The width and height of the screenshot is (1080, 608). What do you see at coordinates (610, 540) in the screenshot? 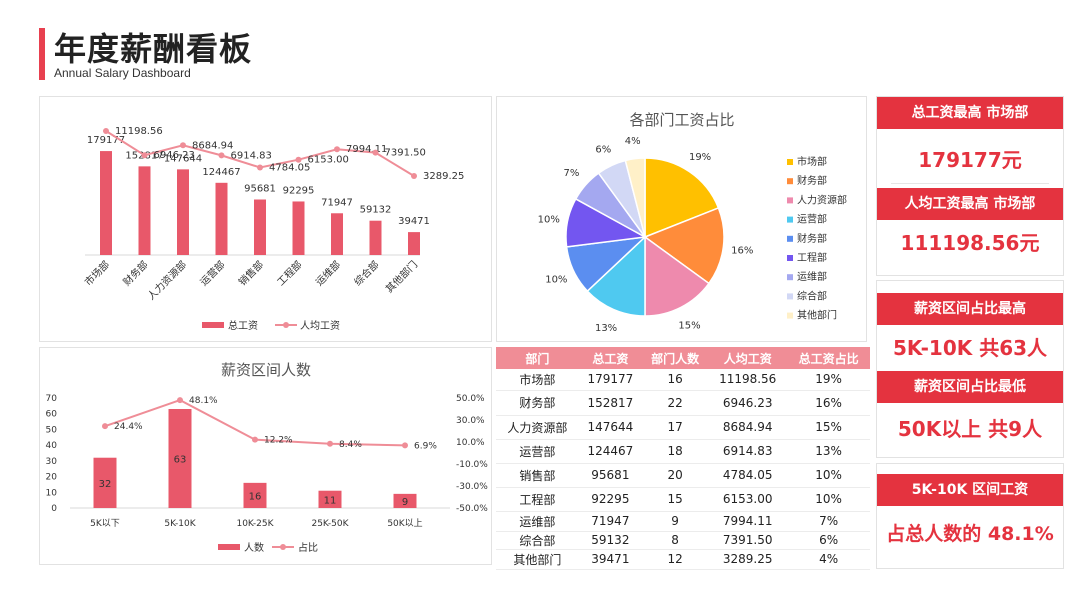
I see `table-cell: 59132` at bounding box center [610, 540].